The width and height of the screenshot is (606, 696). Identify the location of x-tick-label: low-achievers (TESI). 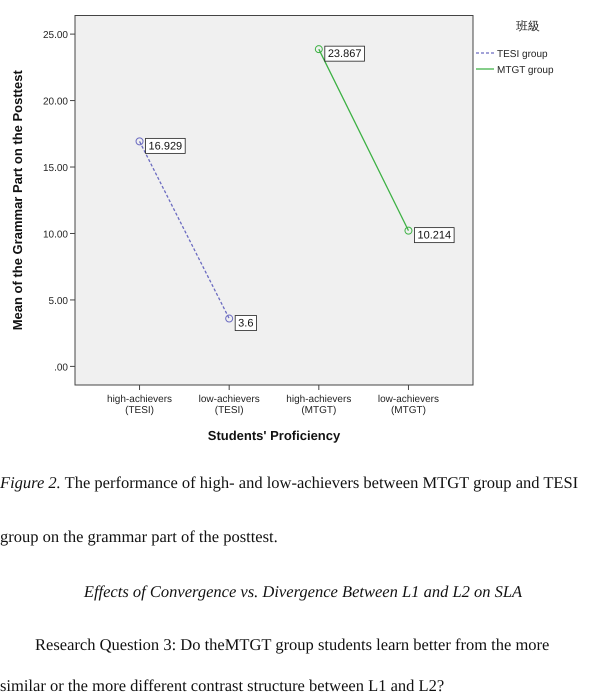
(229, 405).